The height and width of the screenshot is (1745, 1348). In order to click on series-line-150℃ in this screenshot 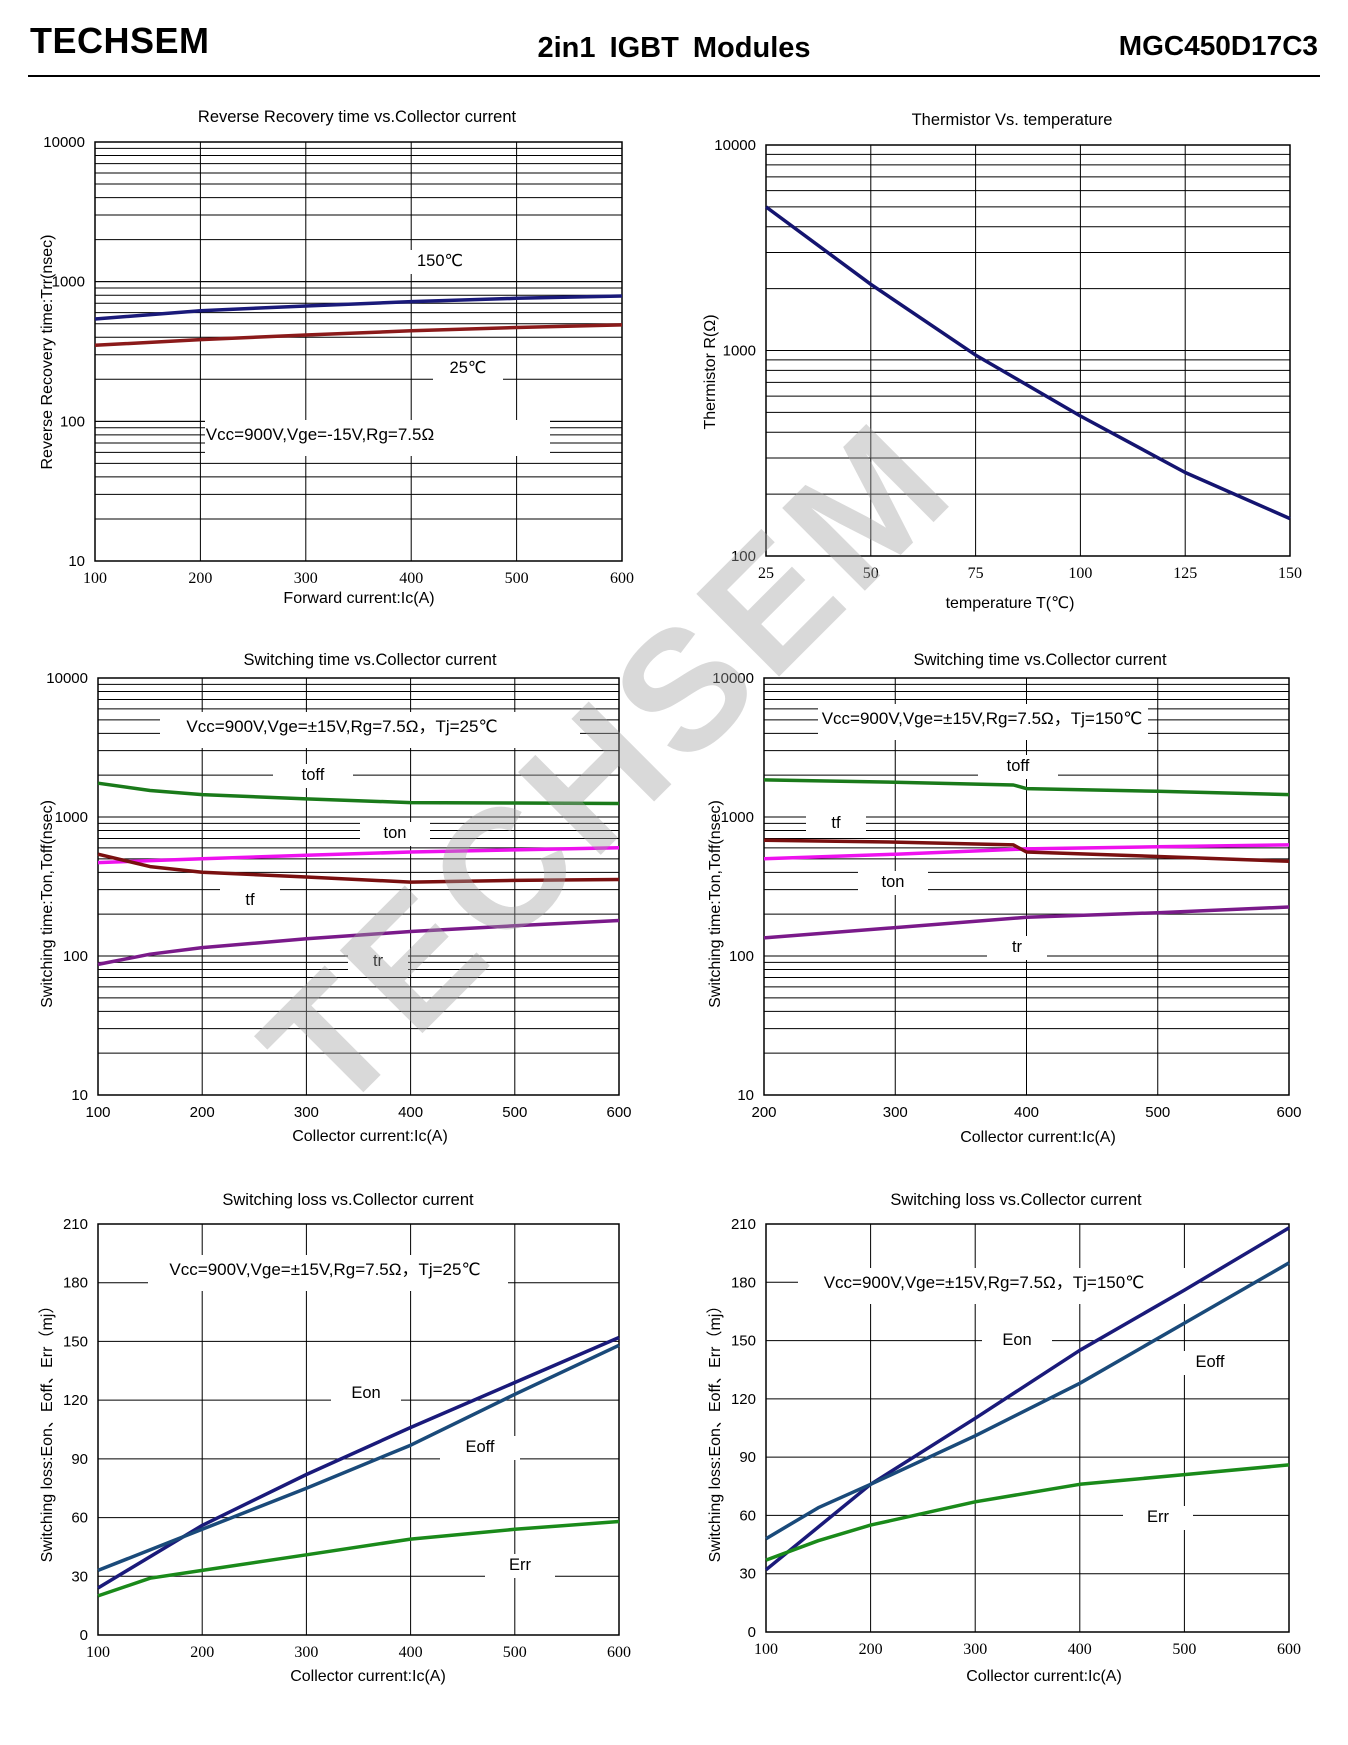, I will do `click(358, 307)`.